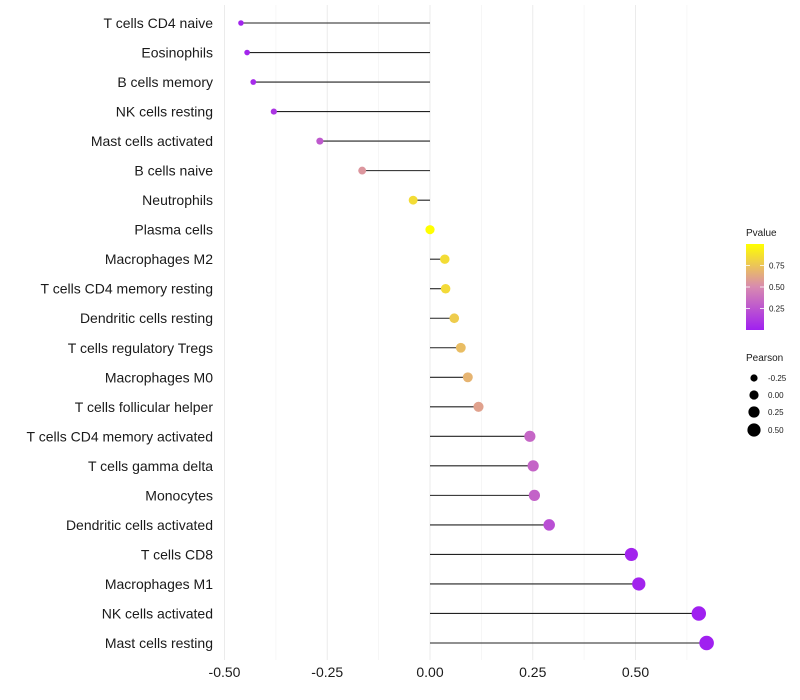 This screenshot has height=700, width=800. Describe the element at coordinates (120, 436) in the screenshot. I see `y-tick-label: T cells CD4 memory activated` at that location.